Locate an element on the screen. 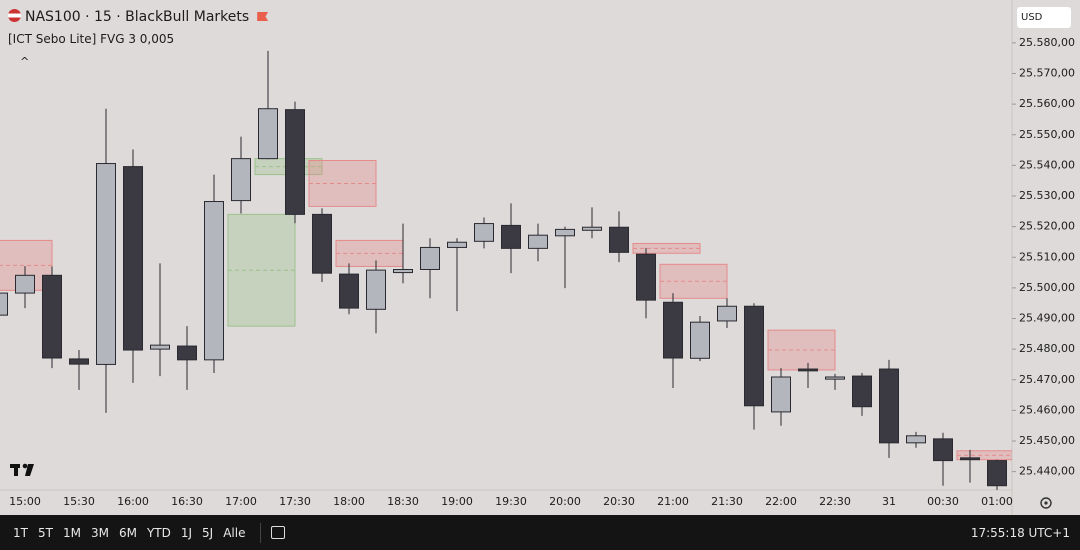 The height and width of the screenshot is (550, 1080). y-tick-label: 25.560,00 is located at coordinates (1047, 103).